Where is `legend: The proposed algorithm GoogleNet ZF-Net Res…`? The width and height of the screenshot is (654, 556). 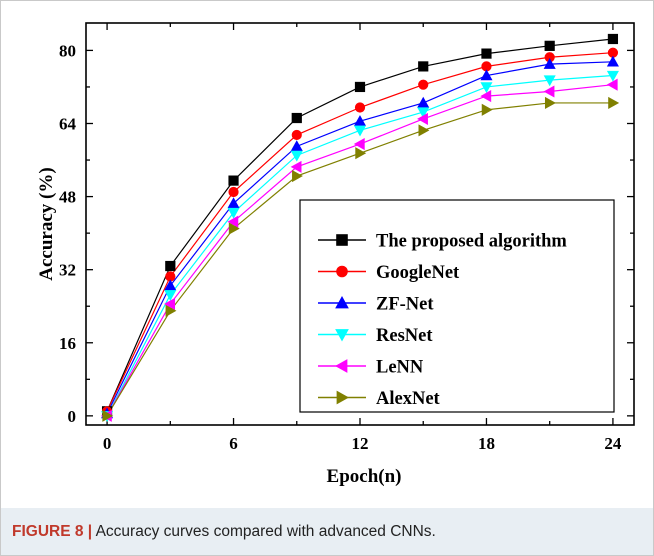 legend: The proposed algorithm GoogleNet ZF-Net Res… is located at coordinates (442, 320).